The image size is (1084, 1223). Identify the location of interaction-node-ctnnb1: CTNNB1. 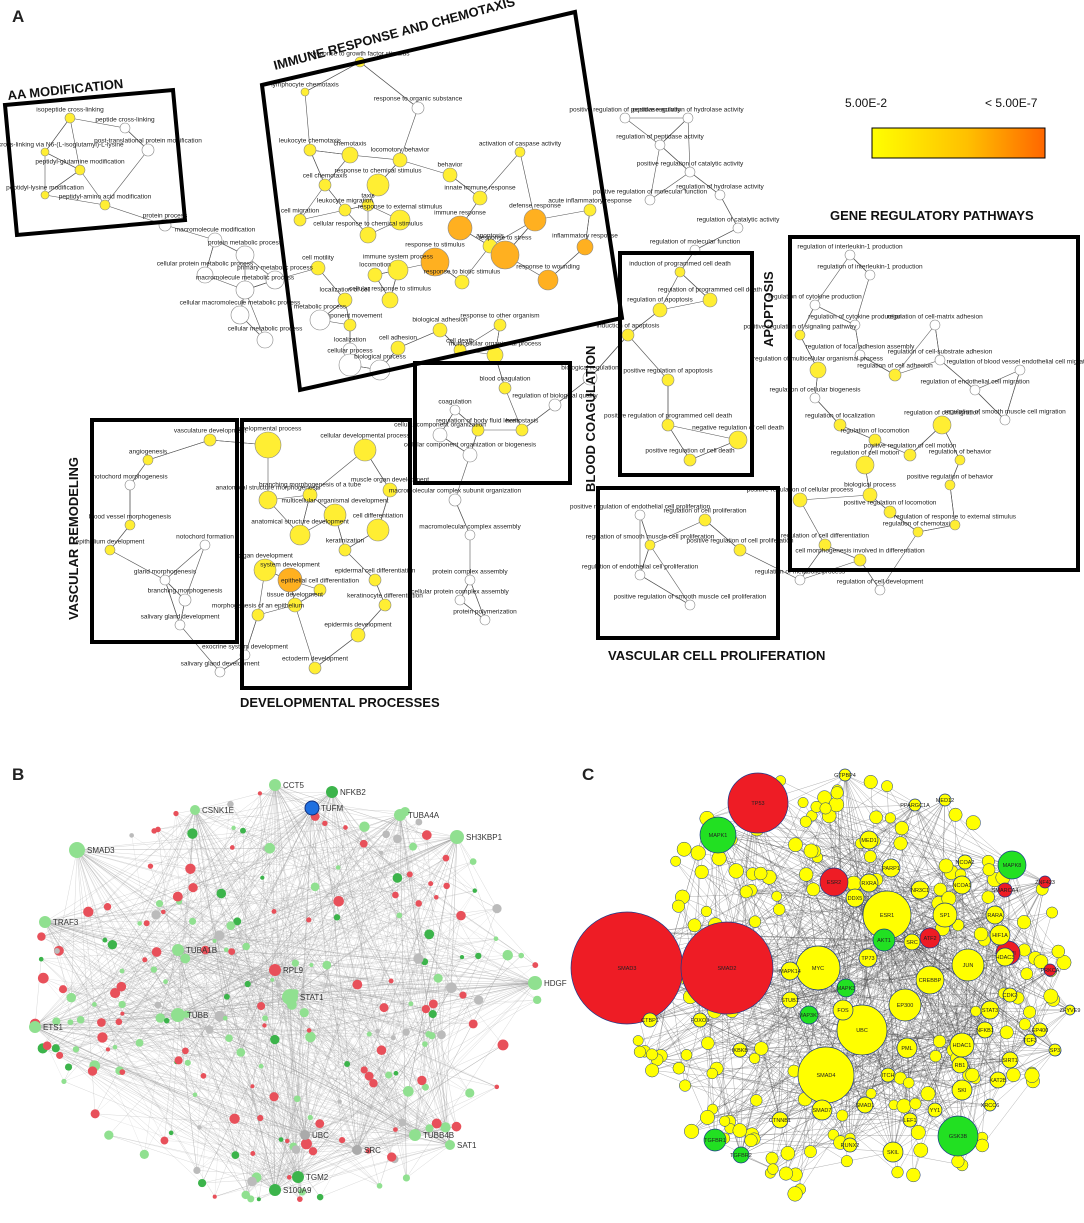
(780, 1120).